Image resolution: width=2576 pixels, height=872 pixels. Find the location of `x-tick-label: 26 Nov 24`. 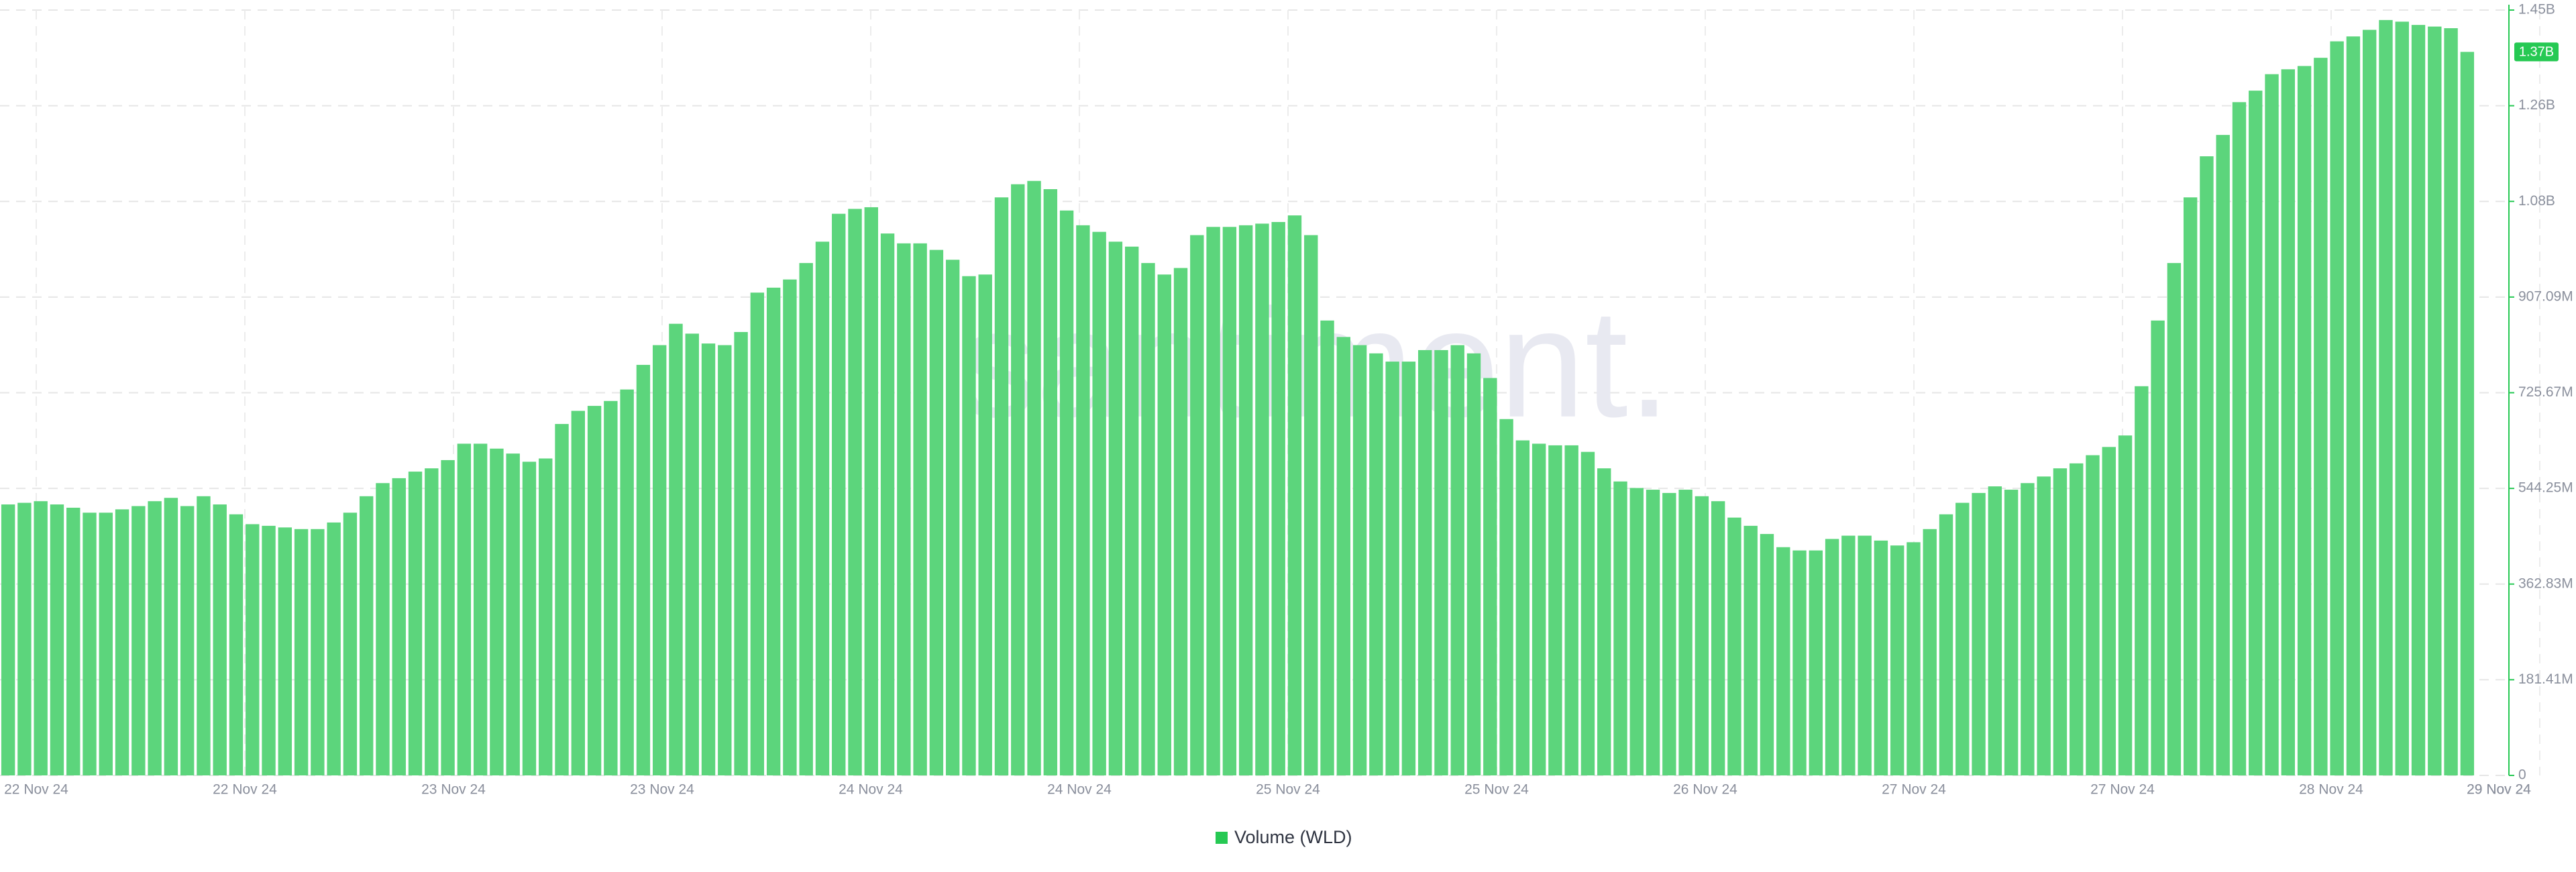

x-tick-label: 26 Nov 24 is located at coordinates (1705, 790).